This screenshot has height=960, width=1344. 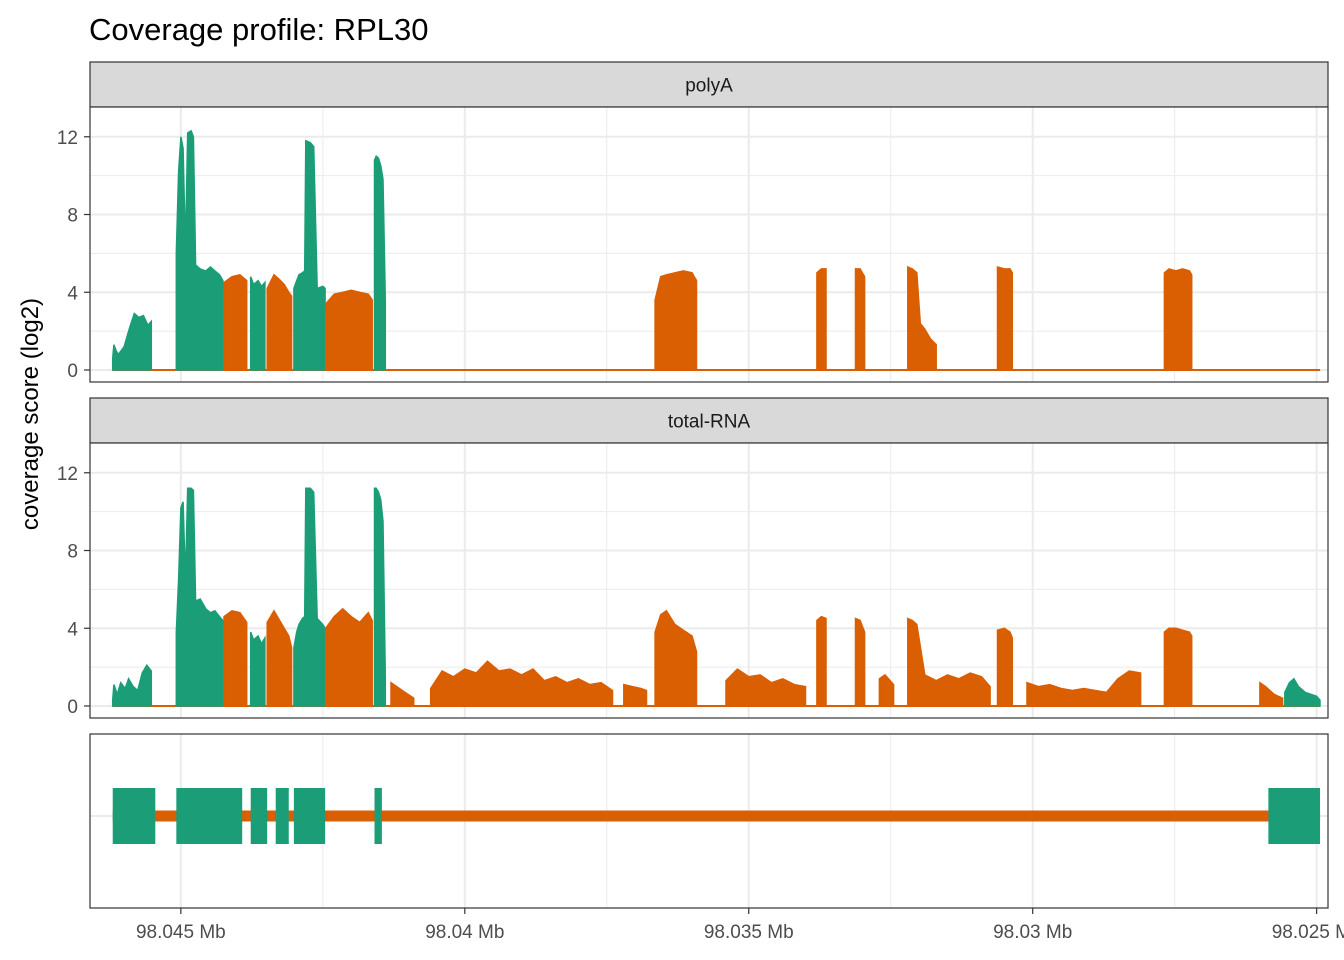 What do you see at coordinates (716, 816) in the screenshot?
I see `gene-intron-line` at bounding box center [716, 816].